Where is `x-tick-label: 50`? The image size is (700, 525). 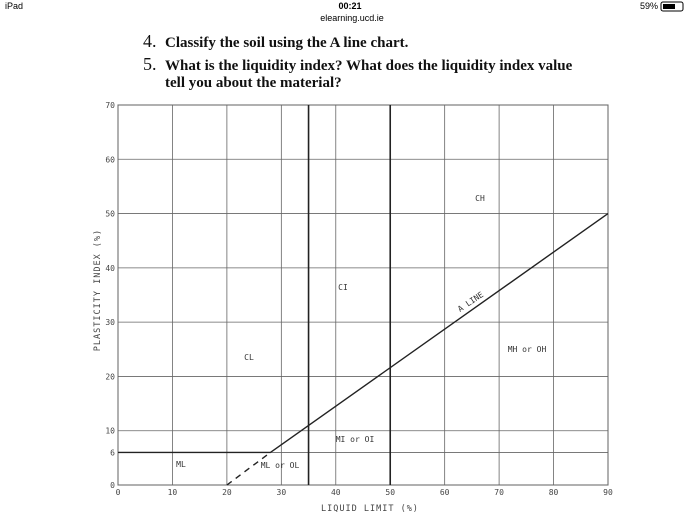 x-tick-label: 50 is located at coordinates (390, 492).